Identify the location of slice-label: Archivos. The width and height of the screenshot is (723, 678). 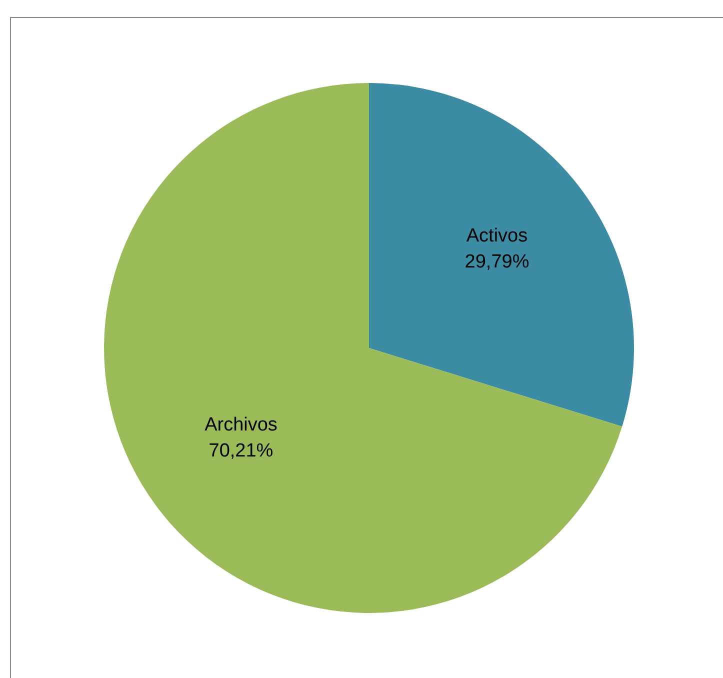
(241, 425).